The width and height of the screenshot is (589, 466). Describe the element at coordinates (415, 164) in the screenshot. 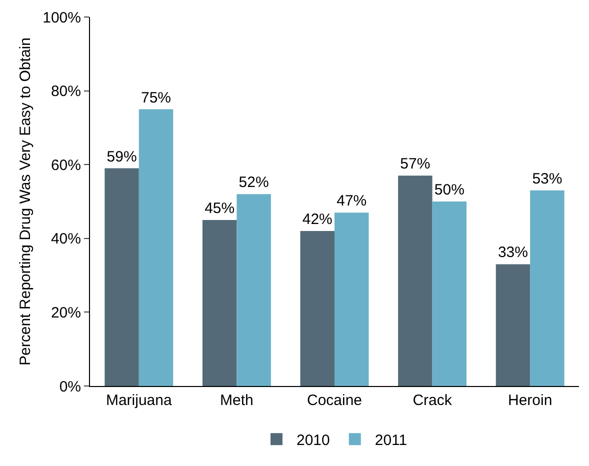

I see `data-label: 57%` at that location.